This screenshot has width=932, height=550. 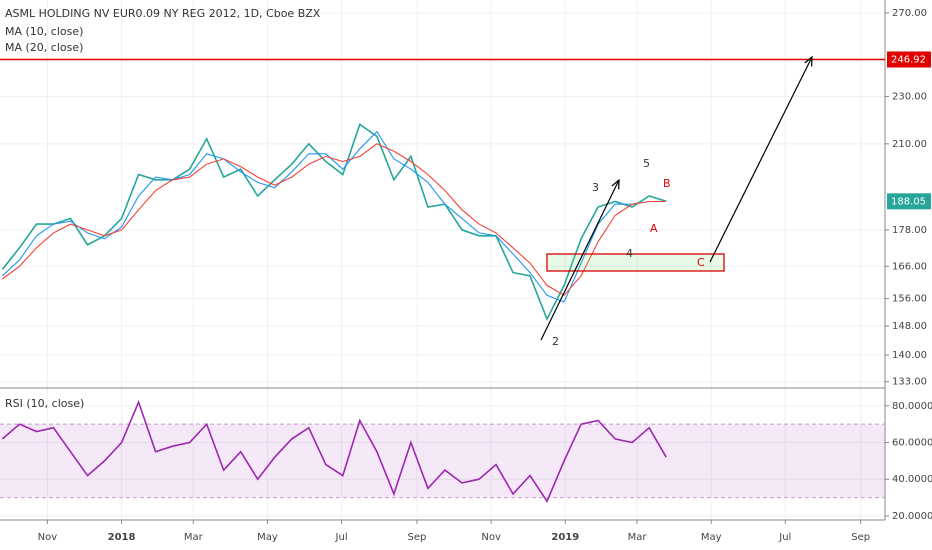 I want to click on y-tick-label: 210.00, so click(x=909, y=144).